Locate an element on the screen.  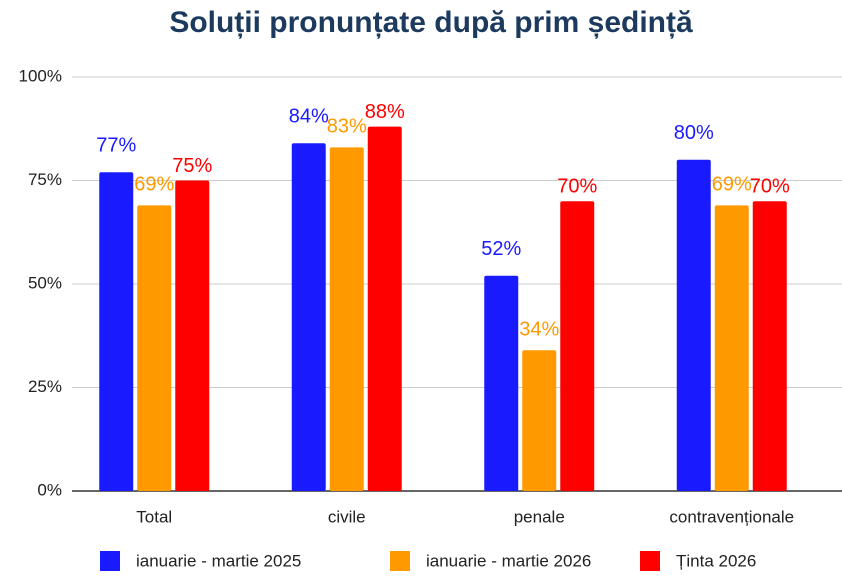
value-label: 80% is located at coordinates (694, 133).